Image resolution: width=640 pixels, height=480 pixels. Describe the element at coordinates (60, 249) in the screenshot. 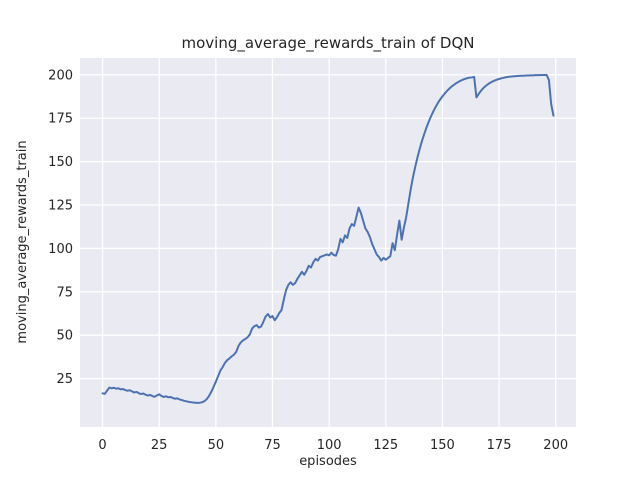

I see `y-tick-label: 100` at that location.